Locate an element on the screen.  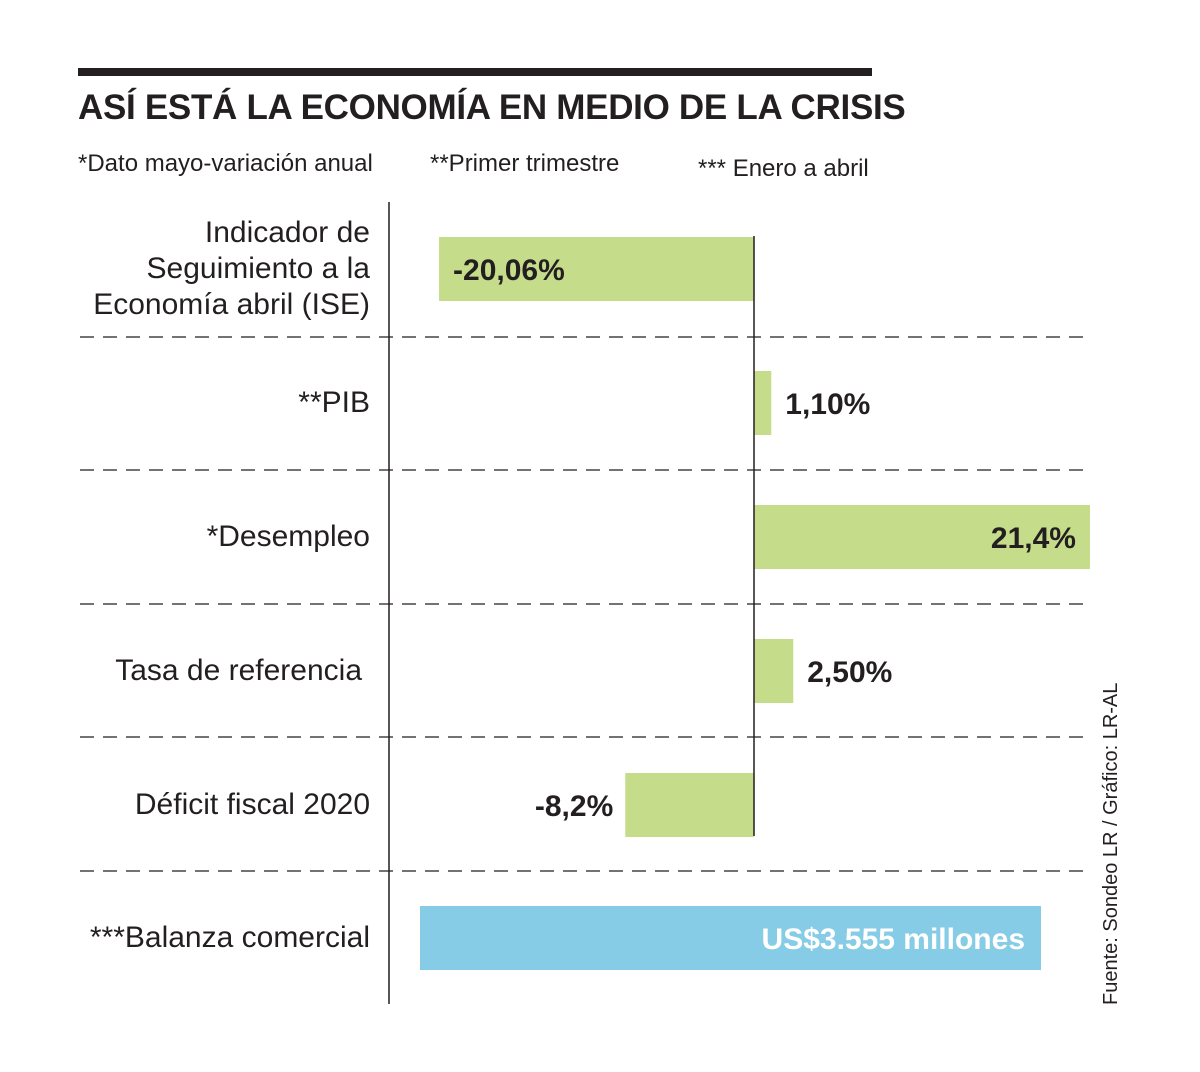
bar-trade-balance is located at coordinates (730, 938).